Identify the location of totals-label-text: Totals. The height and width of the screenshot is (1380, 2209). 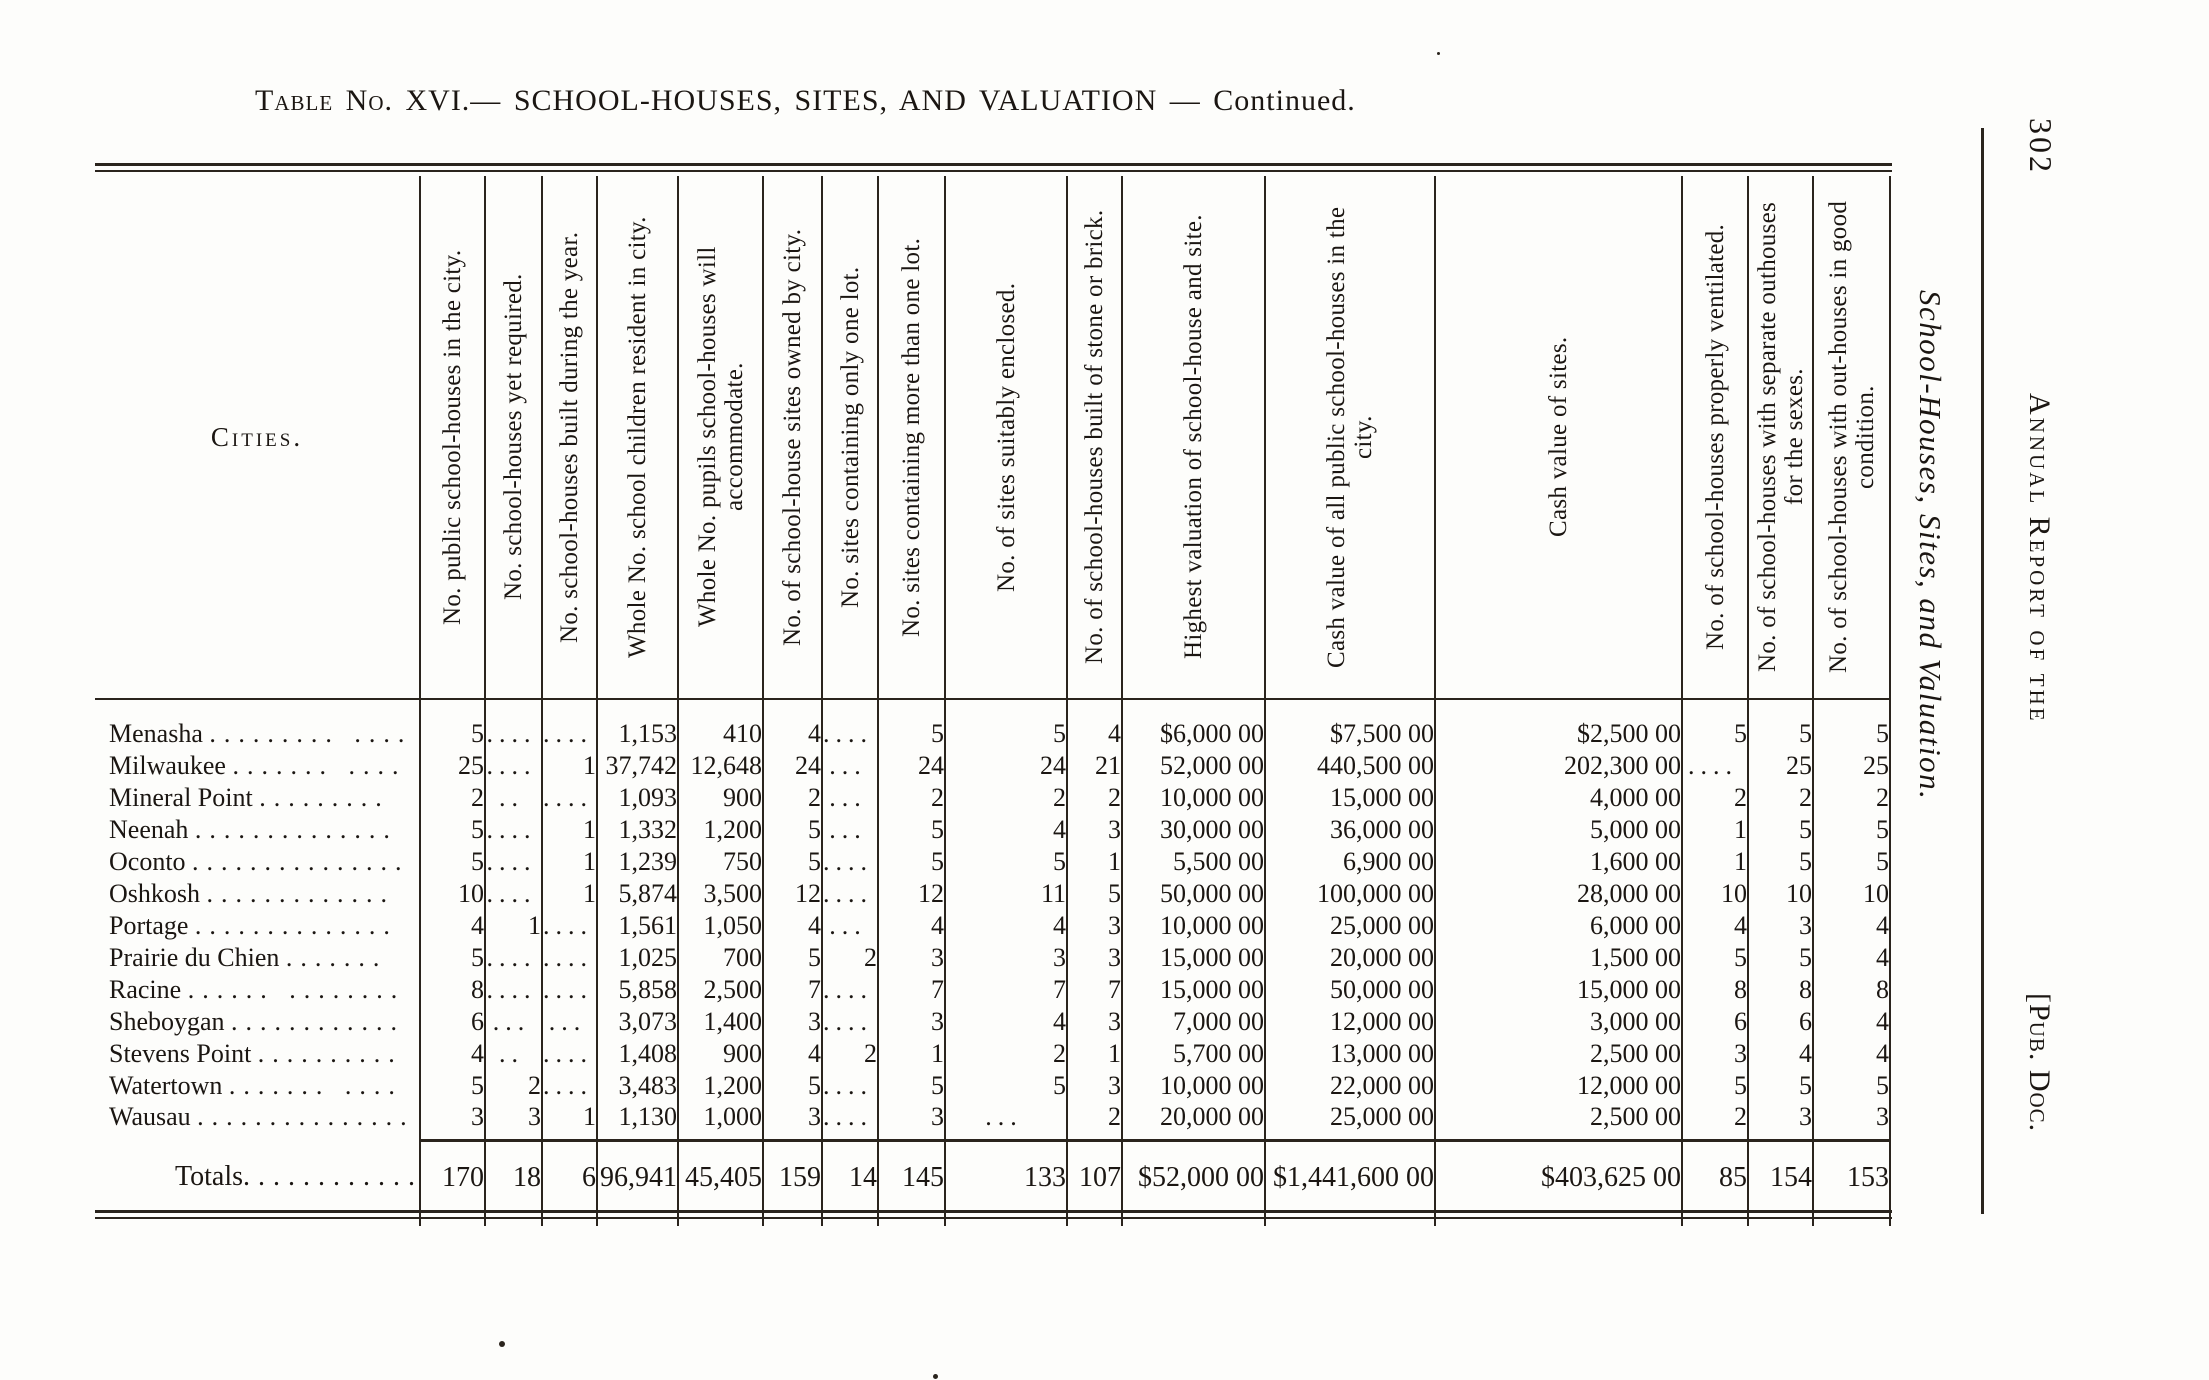
(209, 1177).